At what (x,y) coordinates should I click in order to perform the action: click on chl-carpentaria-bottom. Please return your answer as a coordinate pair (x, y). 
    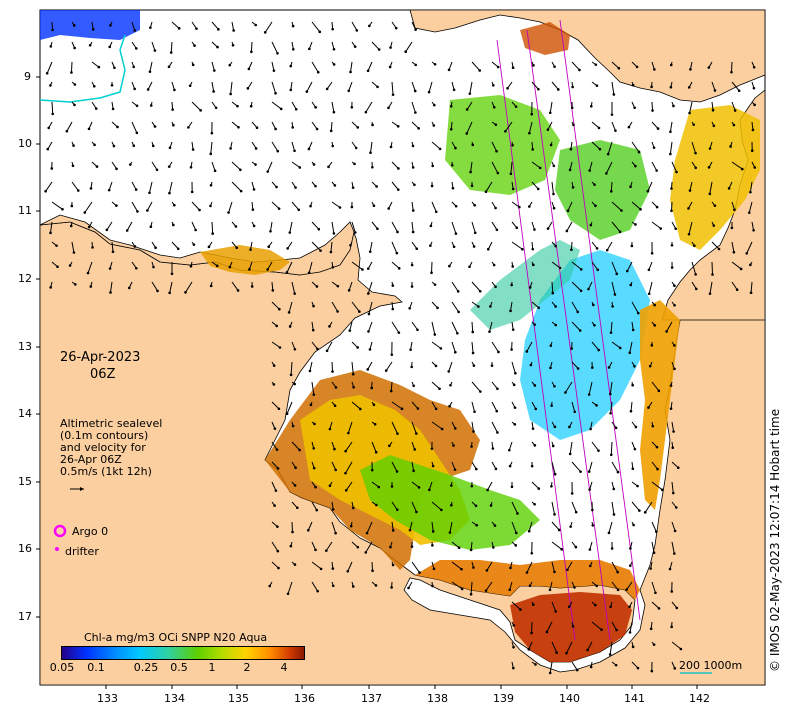
    Looking at the image, I should click on (571, 627).